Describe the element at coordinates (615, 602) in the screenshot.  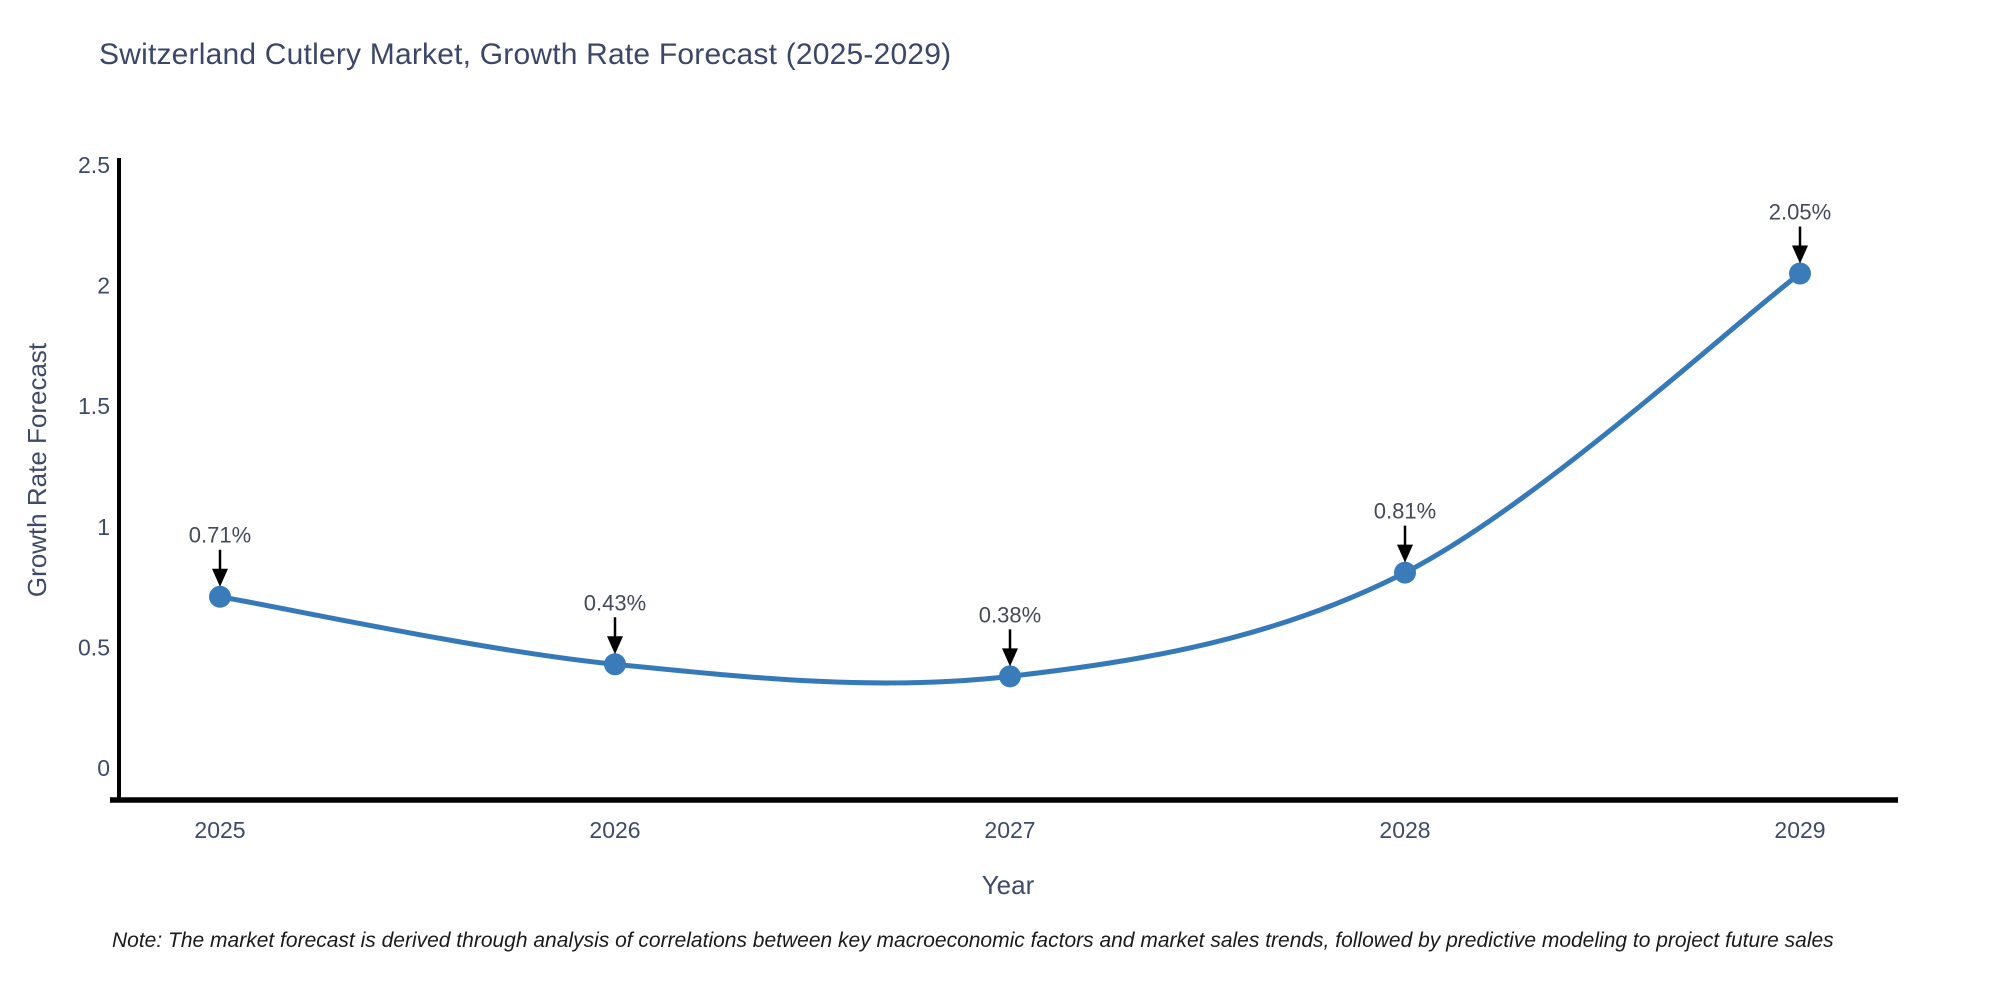
I see `data-point-label: 0.43%` at that location.